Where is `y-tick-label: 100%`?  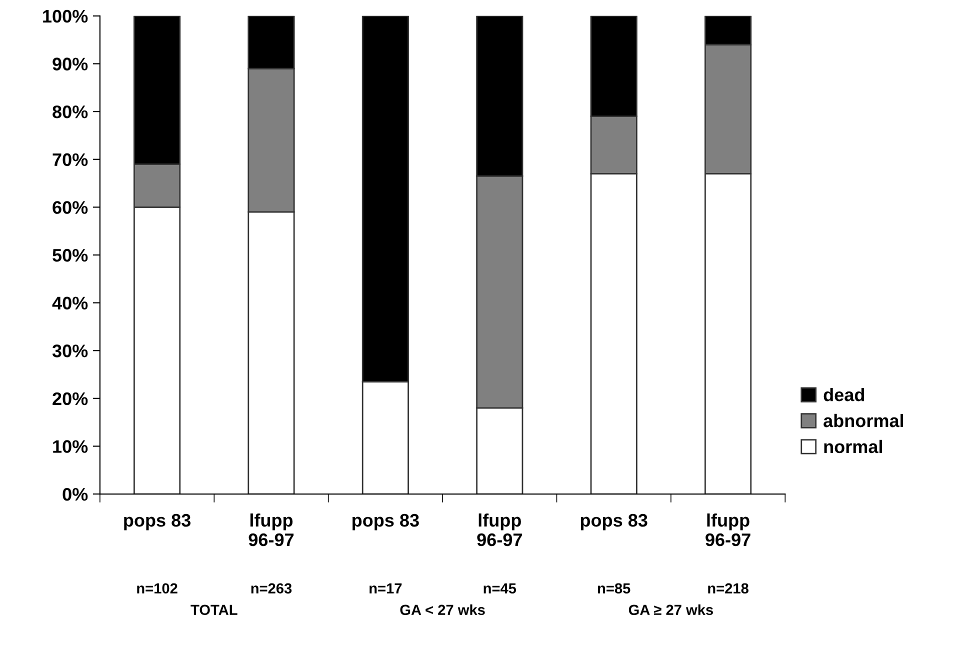
y-tick-label: 100% is located at coordinates (65, 16).